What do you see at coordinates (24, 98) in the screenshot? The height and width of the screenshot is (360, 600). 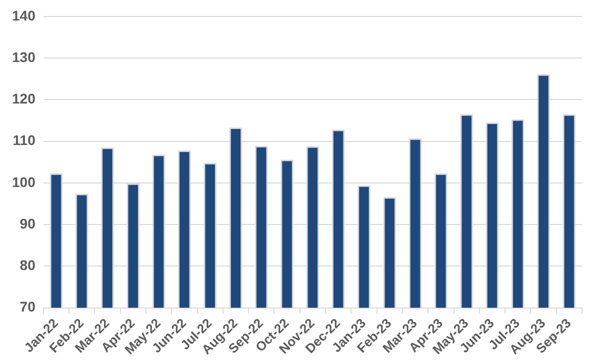 I see `y-tick-label: 120` at bounding box center [24, 98].